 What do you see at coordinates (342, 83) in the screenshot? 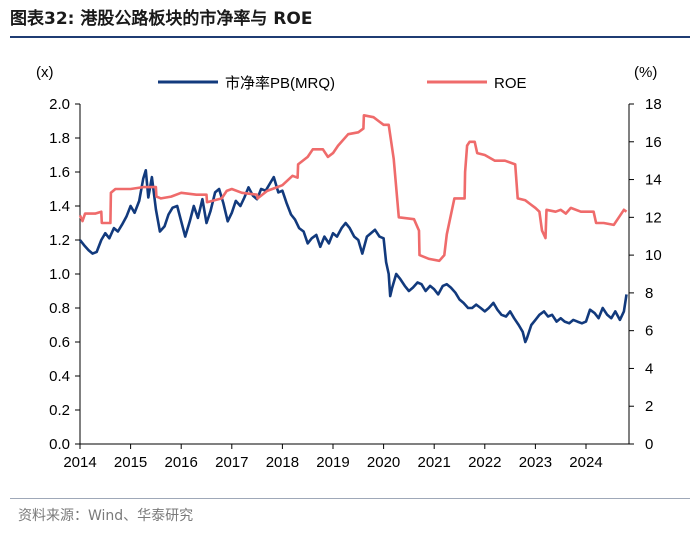
I see `chart-legend: 市净率PB(MRQ) ROE` at bounding box center [342, 83].